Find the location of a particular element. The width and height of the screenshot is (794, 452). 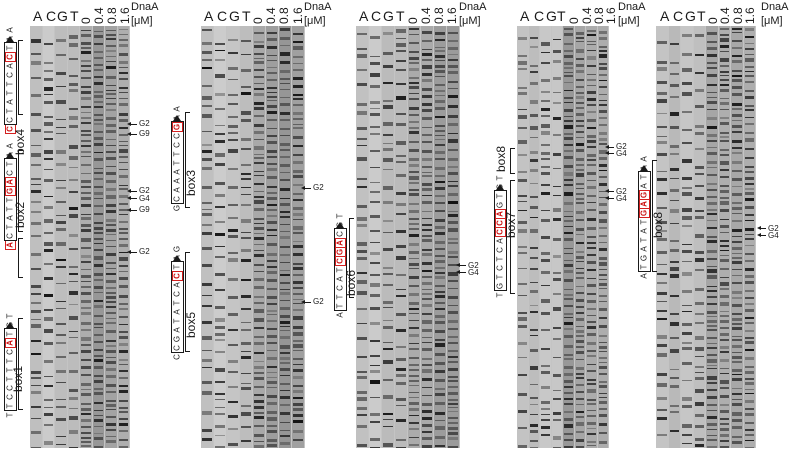

lane-label-c: C is located at coordinates (376, 16).